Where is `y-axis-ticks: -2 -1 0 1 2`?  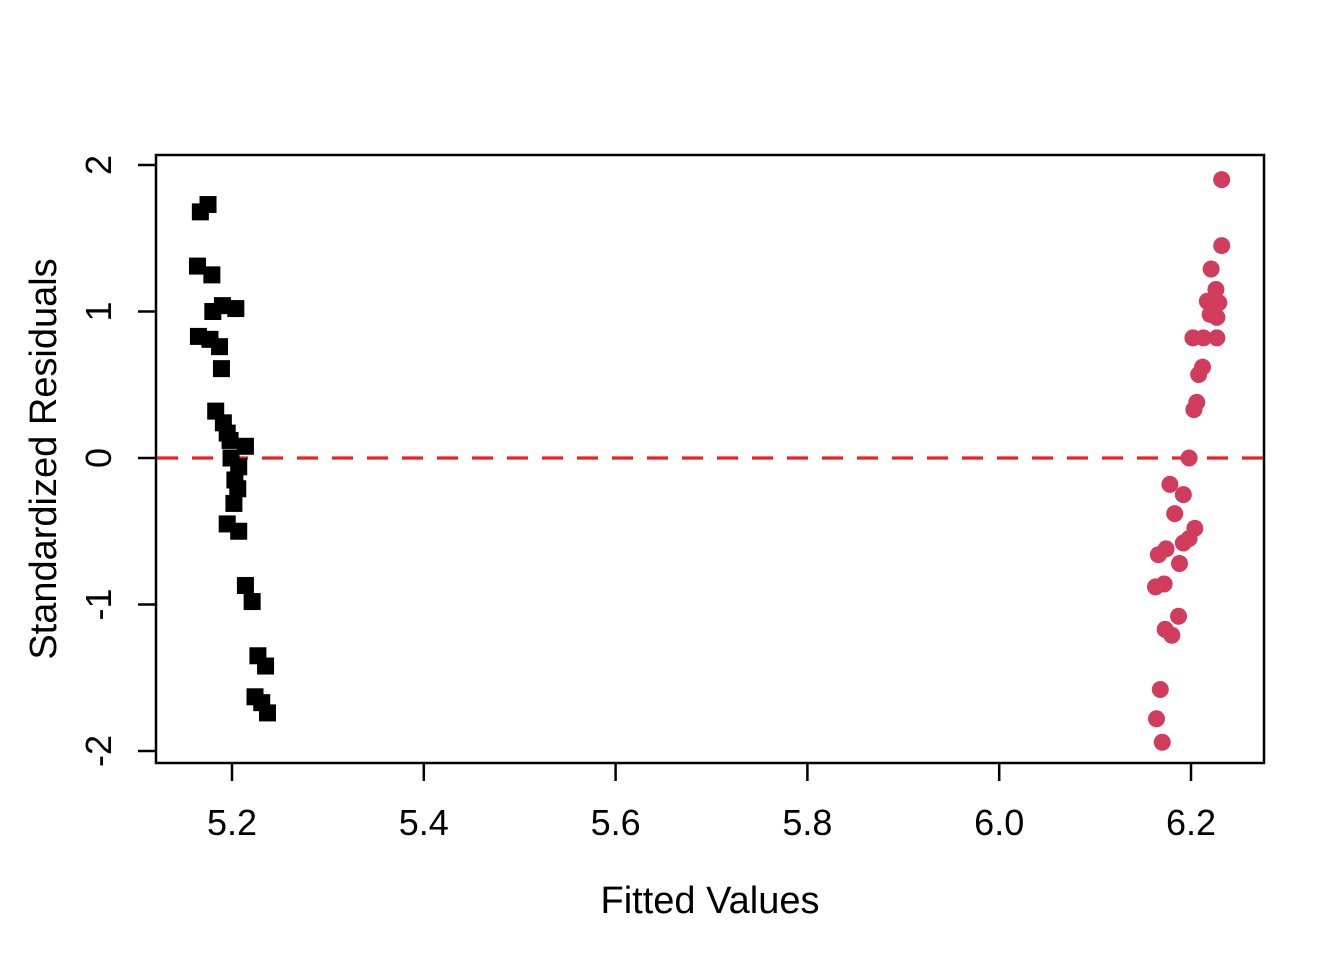
y-axis-ticks: -2 -1 0 1 2 is located at coordinates (117, 461).